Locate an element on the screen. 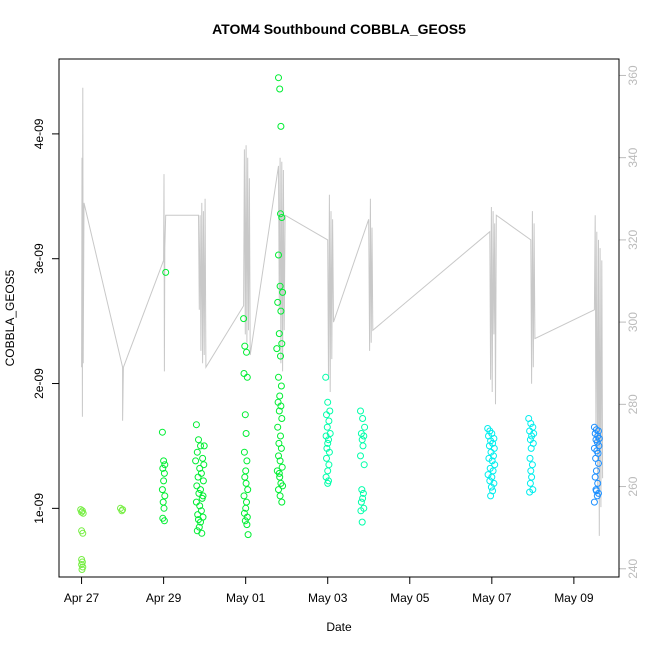 Image resolution: width=650 pixels, height=650 pixels. y-axis-tick-label: 2e-09 is located at coordinates (39, 383).